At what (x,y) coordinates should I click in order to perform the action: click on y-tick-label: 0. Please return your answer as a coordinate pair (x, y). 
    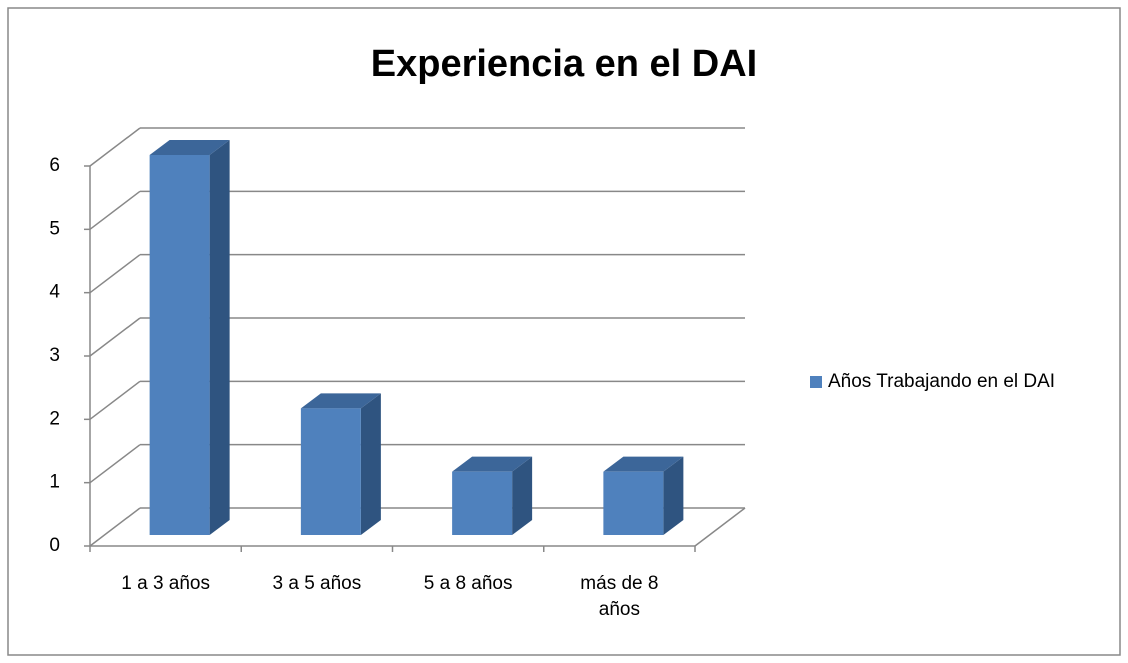
    Looking at the image, I should click on (54, 545).